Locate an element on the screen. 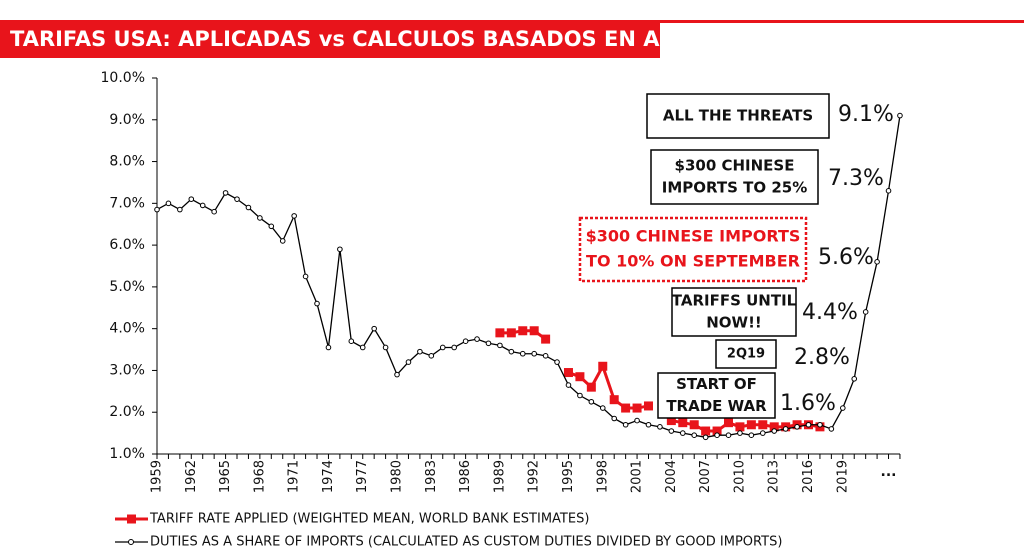 Image resolution: width=1024 pixels, height=559 pixels. x-tick-label: 1989 is located at coordinates (499, 476).